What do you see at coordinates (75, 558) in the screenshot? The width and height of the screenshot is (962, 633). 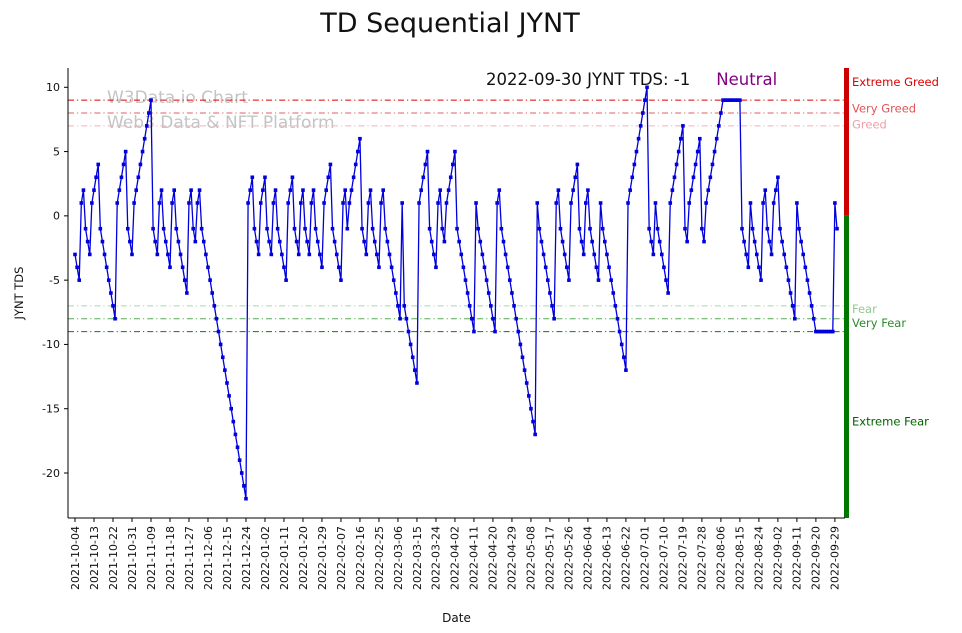 I see `x-tick-label: 2021-10-04` at bounding box center [75, 558].